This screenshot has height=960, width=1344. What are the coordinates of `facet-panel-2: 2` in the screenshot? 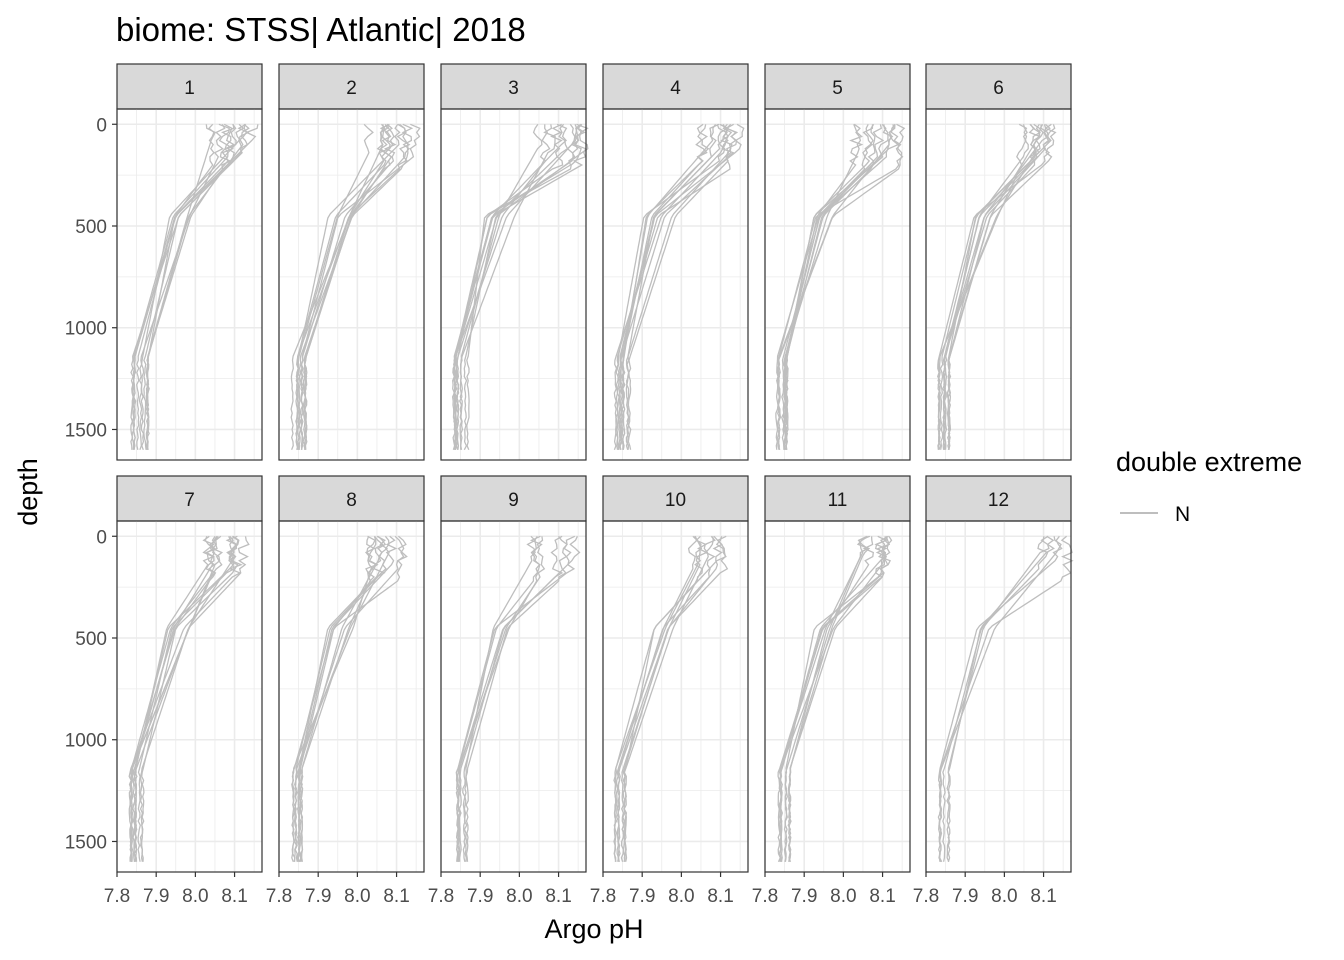 It's located at (351, 262).